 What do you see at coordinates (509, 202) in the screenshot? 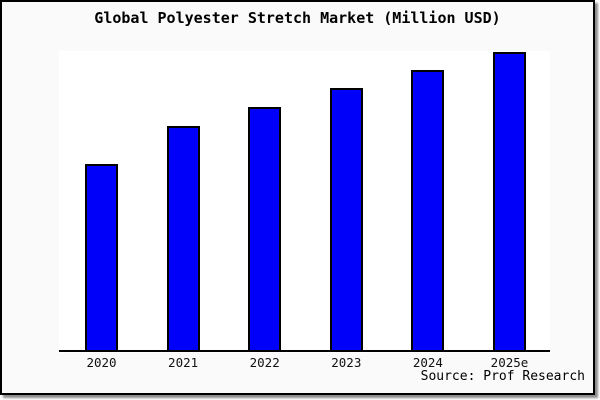
I see `bar-2025e` at bounding box center [509, 202].